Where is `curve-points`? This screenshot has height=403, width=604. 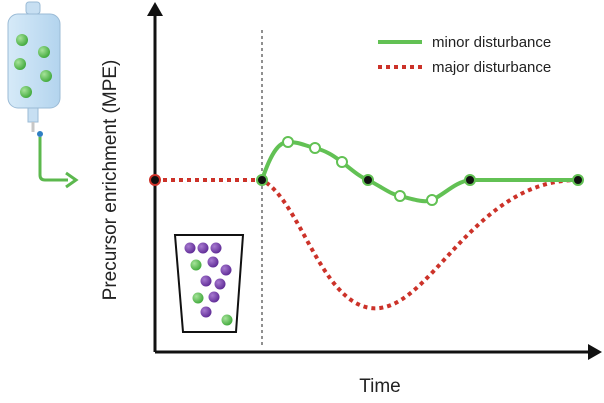 curve-points is located at coordinates (366, 171).